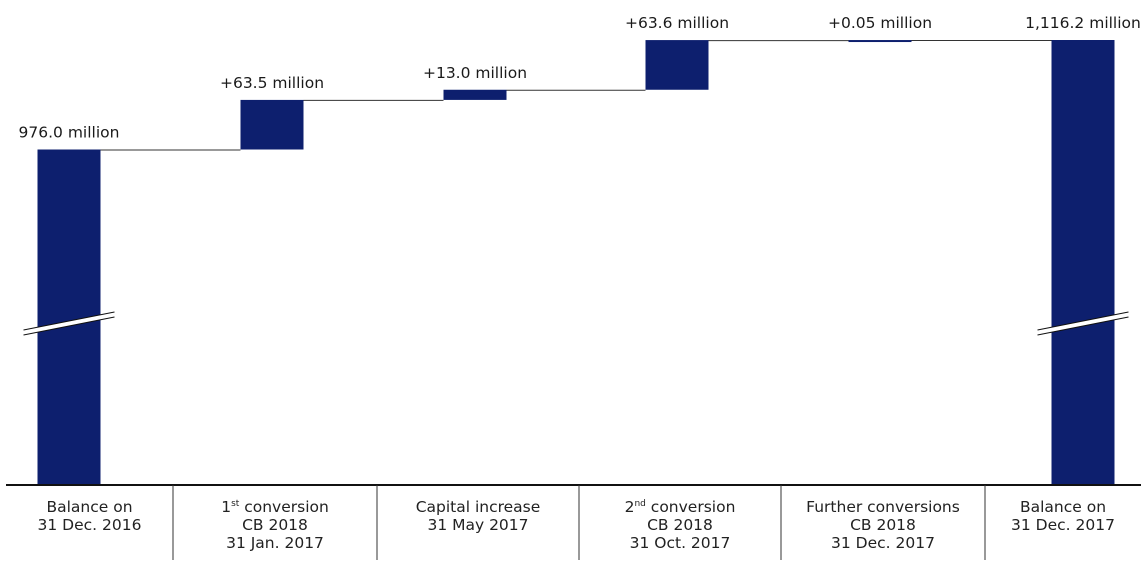  I want to click on value-label-6: 1,116.2 million, so click(1083, 23).